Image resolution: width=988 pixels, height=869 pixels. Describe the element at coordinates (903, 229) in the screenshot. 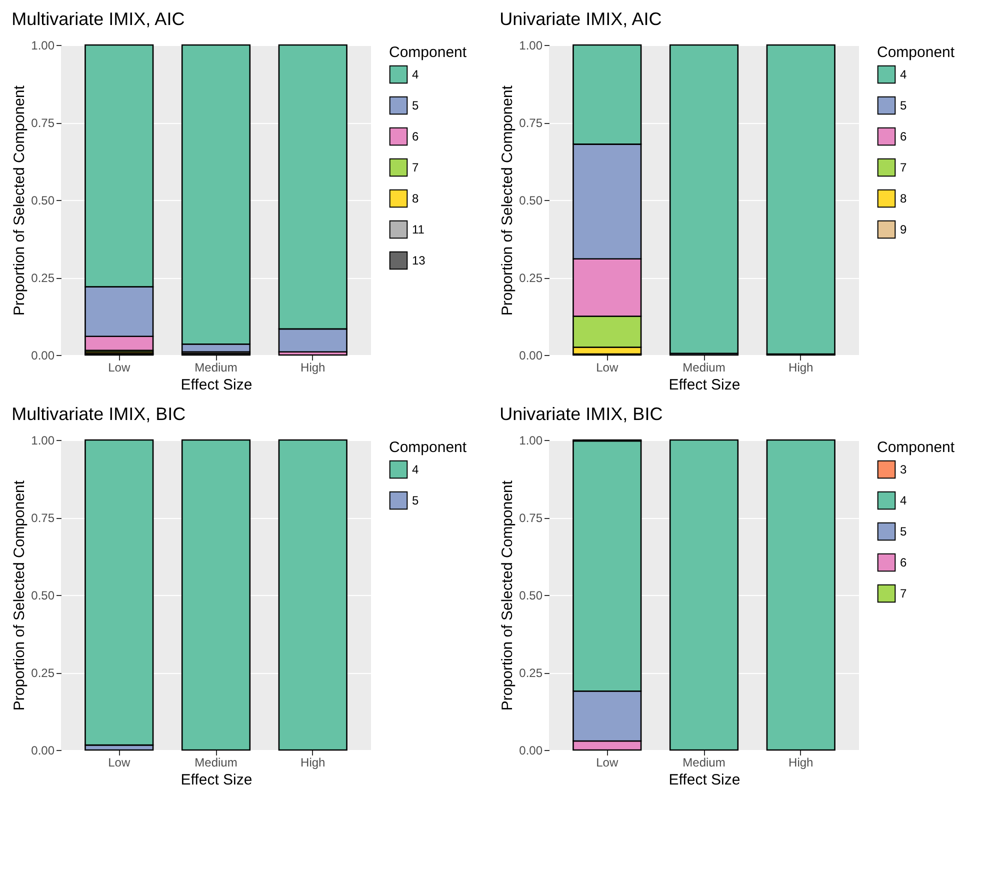

I see `legend-label: 9` at that location.